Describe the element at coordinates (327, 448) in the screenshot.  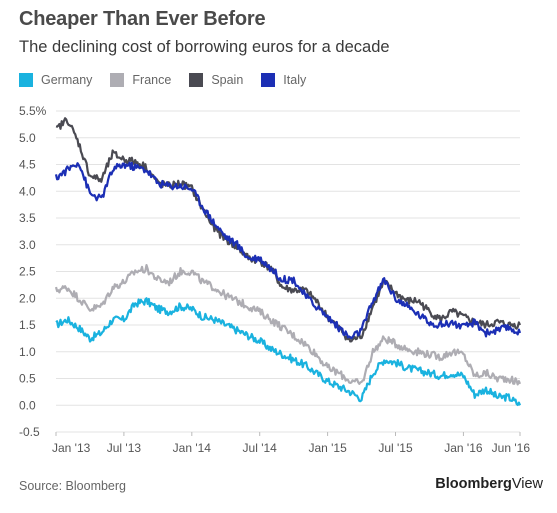
I see `x-tick-label: Jan '15` at that location.